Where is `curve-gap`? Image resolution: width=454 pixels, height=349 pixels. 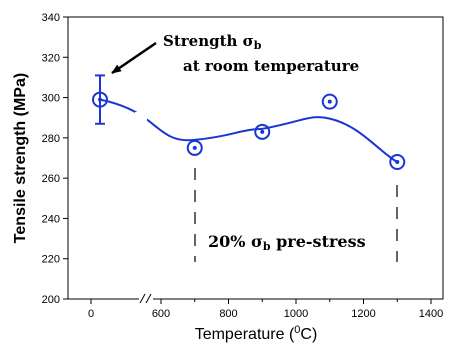 curve-gap is located at coordinates (141, 120).